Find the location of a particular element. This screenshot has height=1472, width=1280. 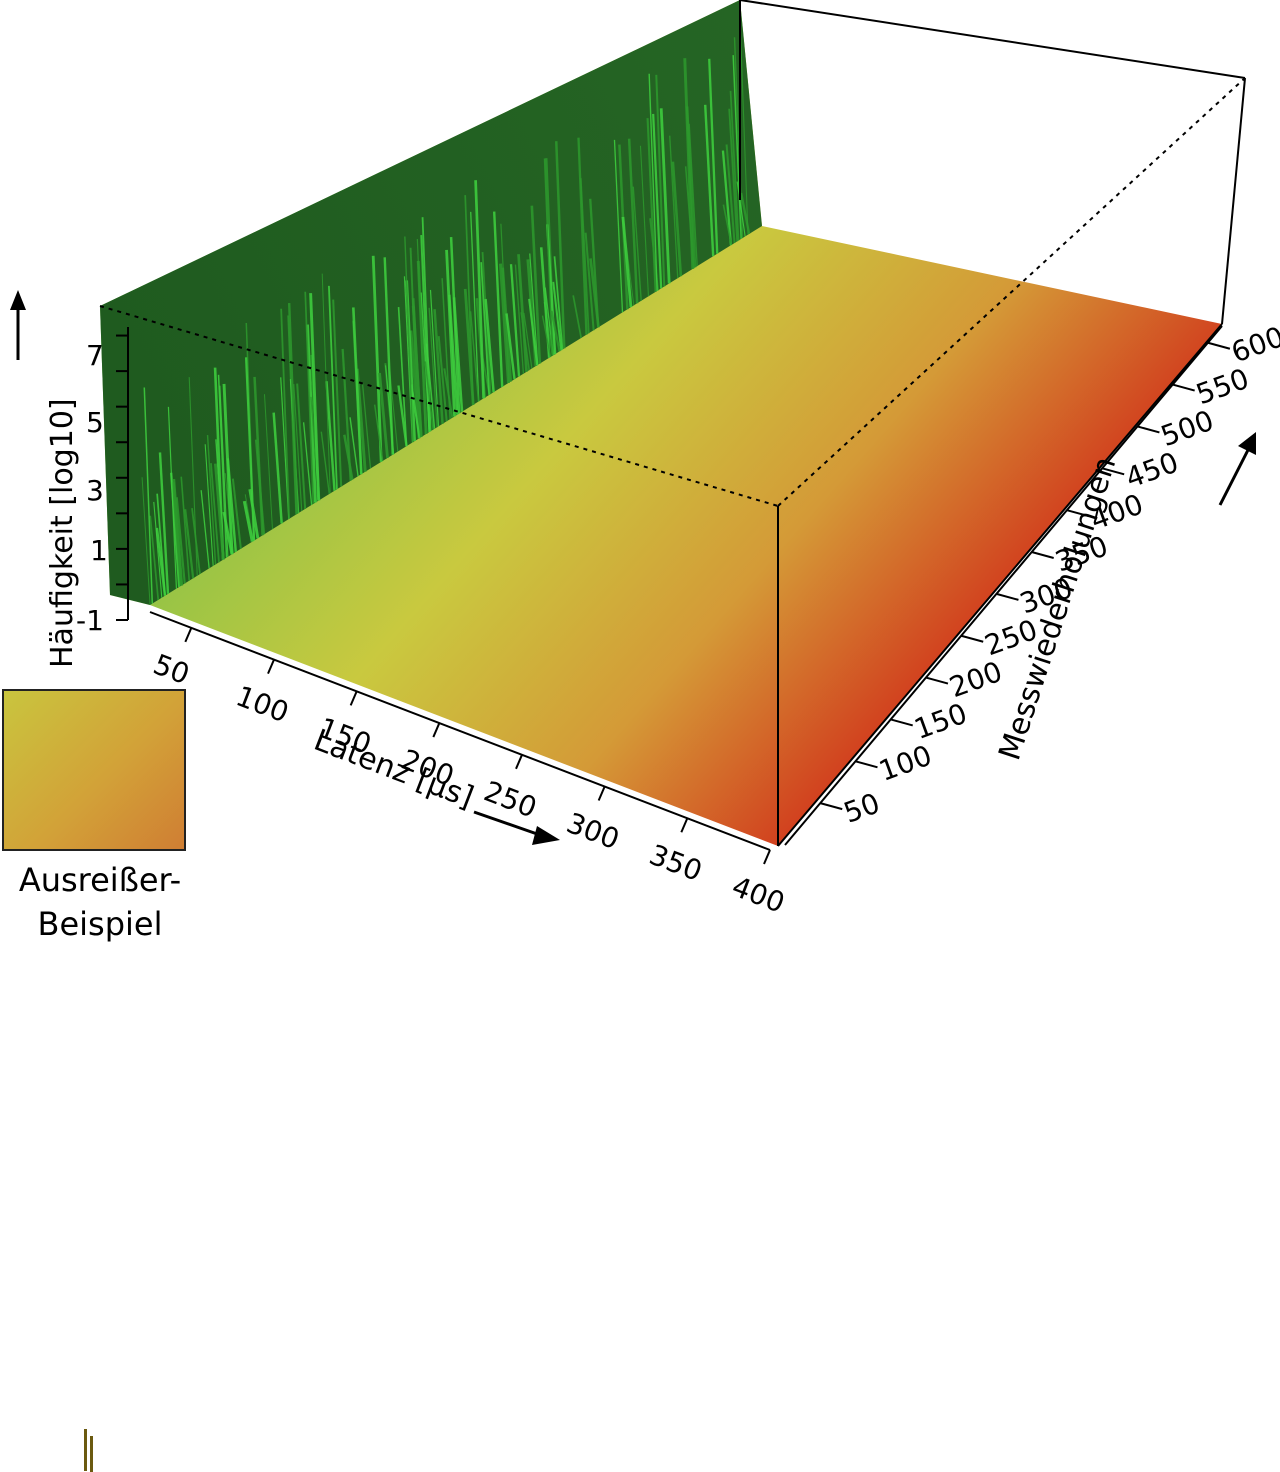

inset-caption-line2: Beispiel is located at coordinates (100, 924).